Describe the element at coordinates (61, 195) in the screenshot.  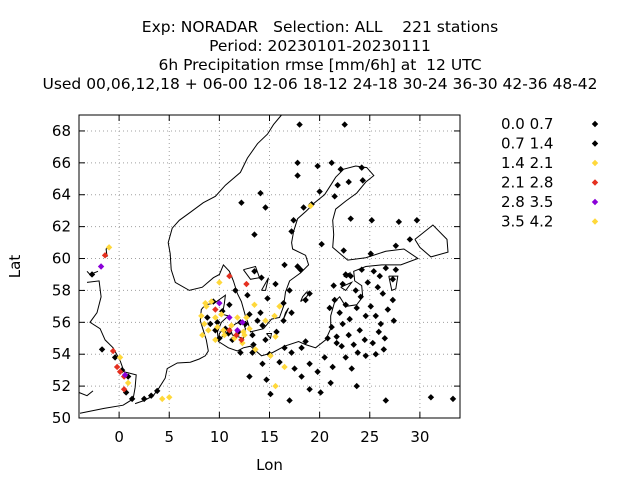
I see `y-tick-label: 64` at that location.